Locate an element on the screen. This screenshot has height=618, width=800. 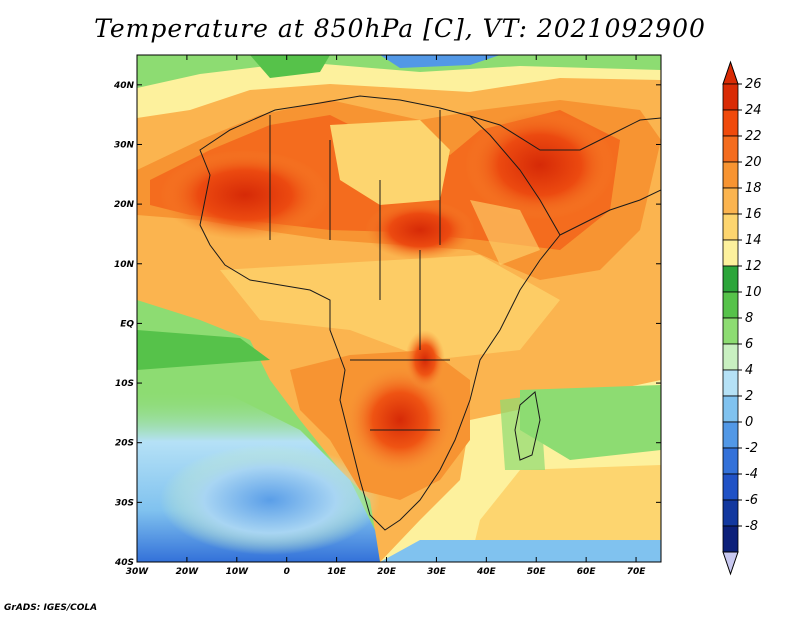
colorbar-label: -4 is located at coordinates (751, 474).